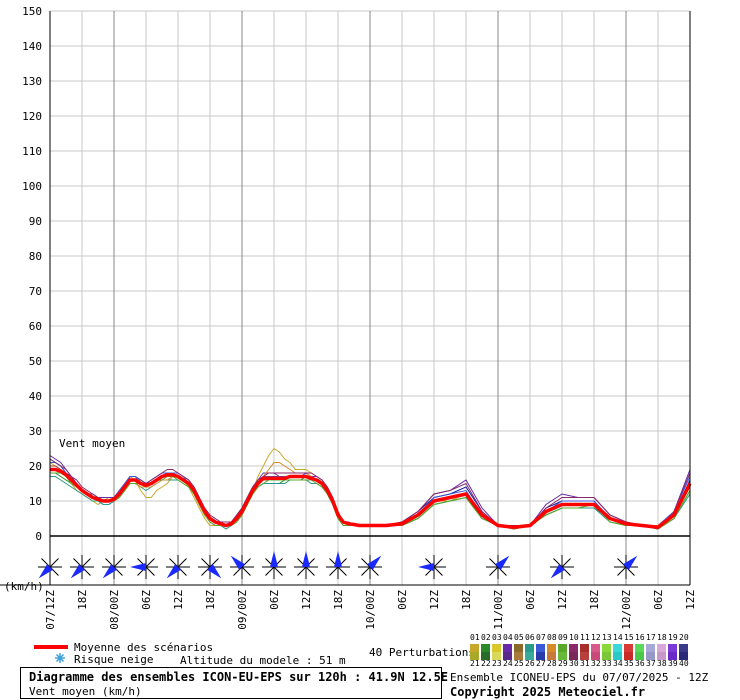  I want to click on wind-roses, so click(338, 565).